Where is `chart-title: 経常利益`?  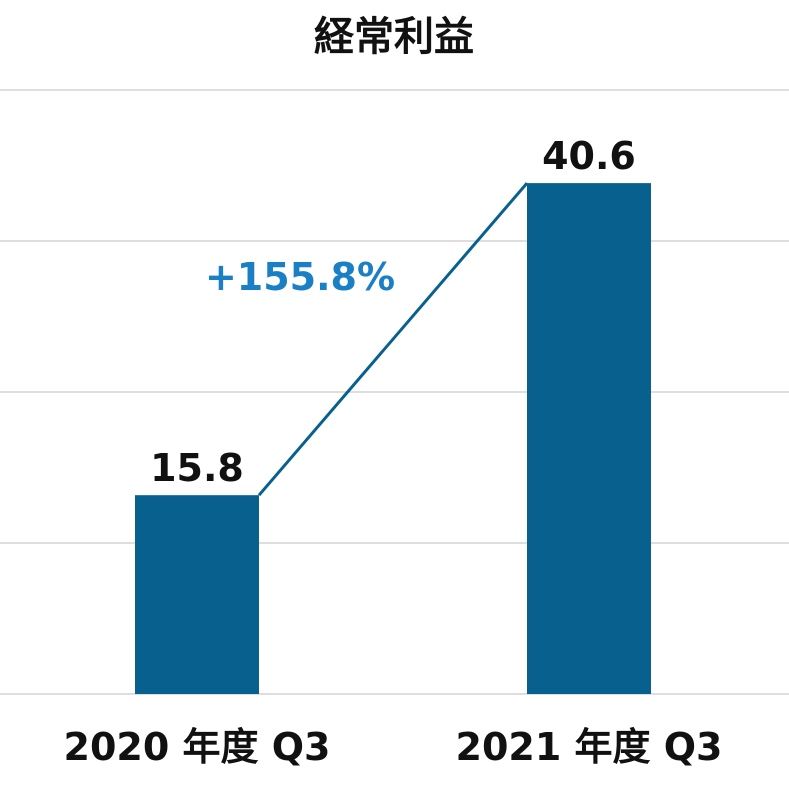 chart-title: 経常利益 is located at coordinates (394, 37).